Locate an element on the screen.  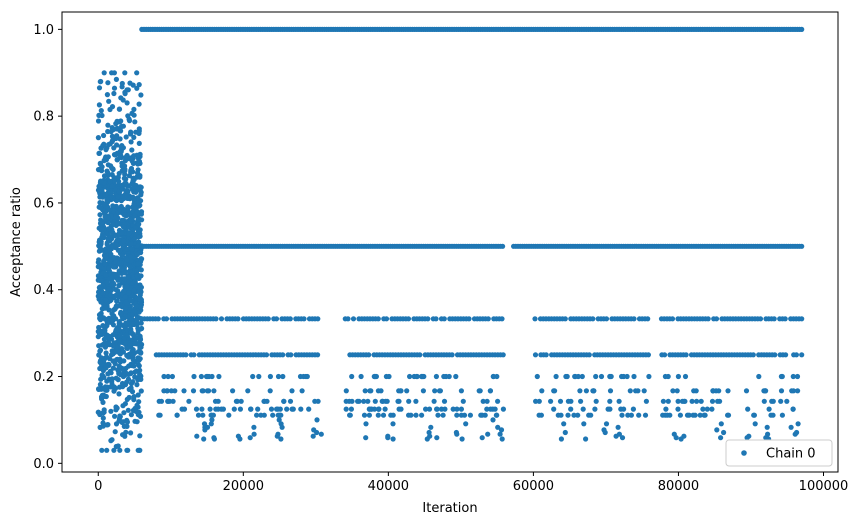
x-axis-label: Iteration is located at coordinates (449, 508).